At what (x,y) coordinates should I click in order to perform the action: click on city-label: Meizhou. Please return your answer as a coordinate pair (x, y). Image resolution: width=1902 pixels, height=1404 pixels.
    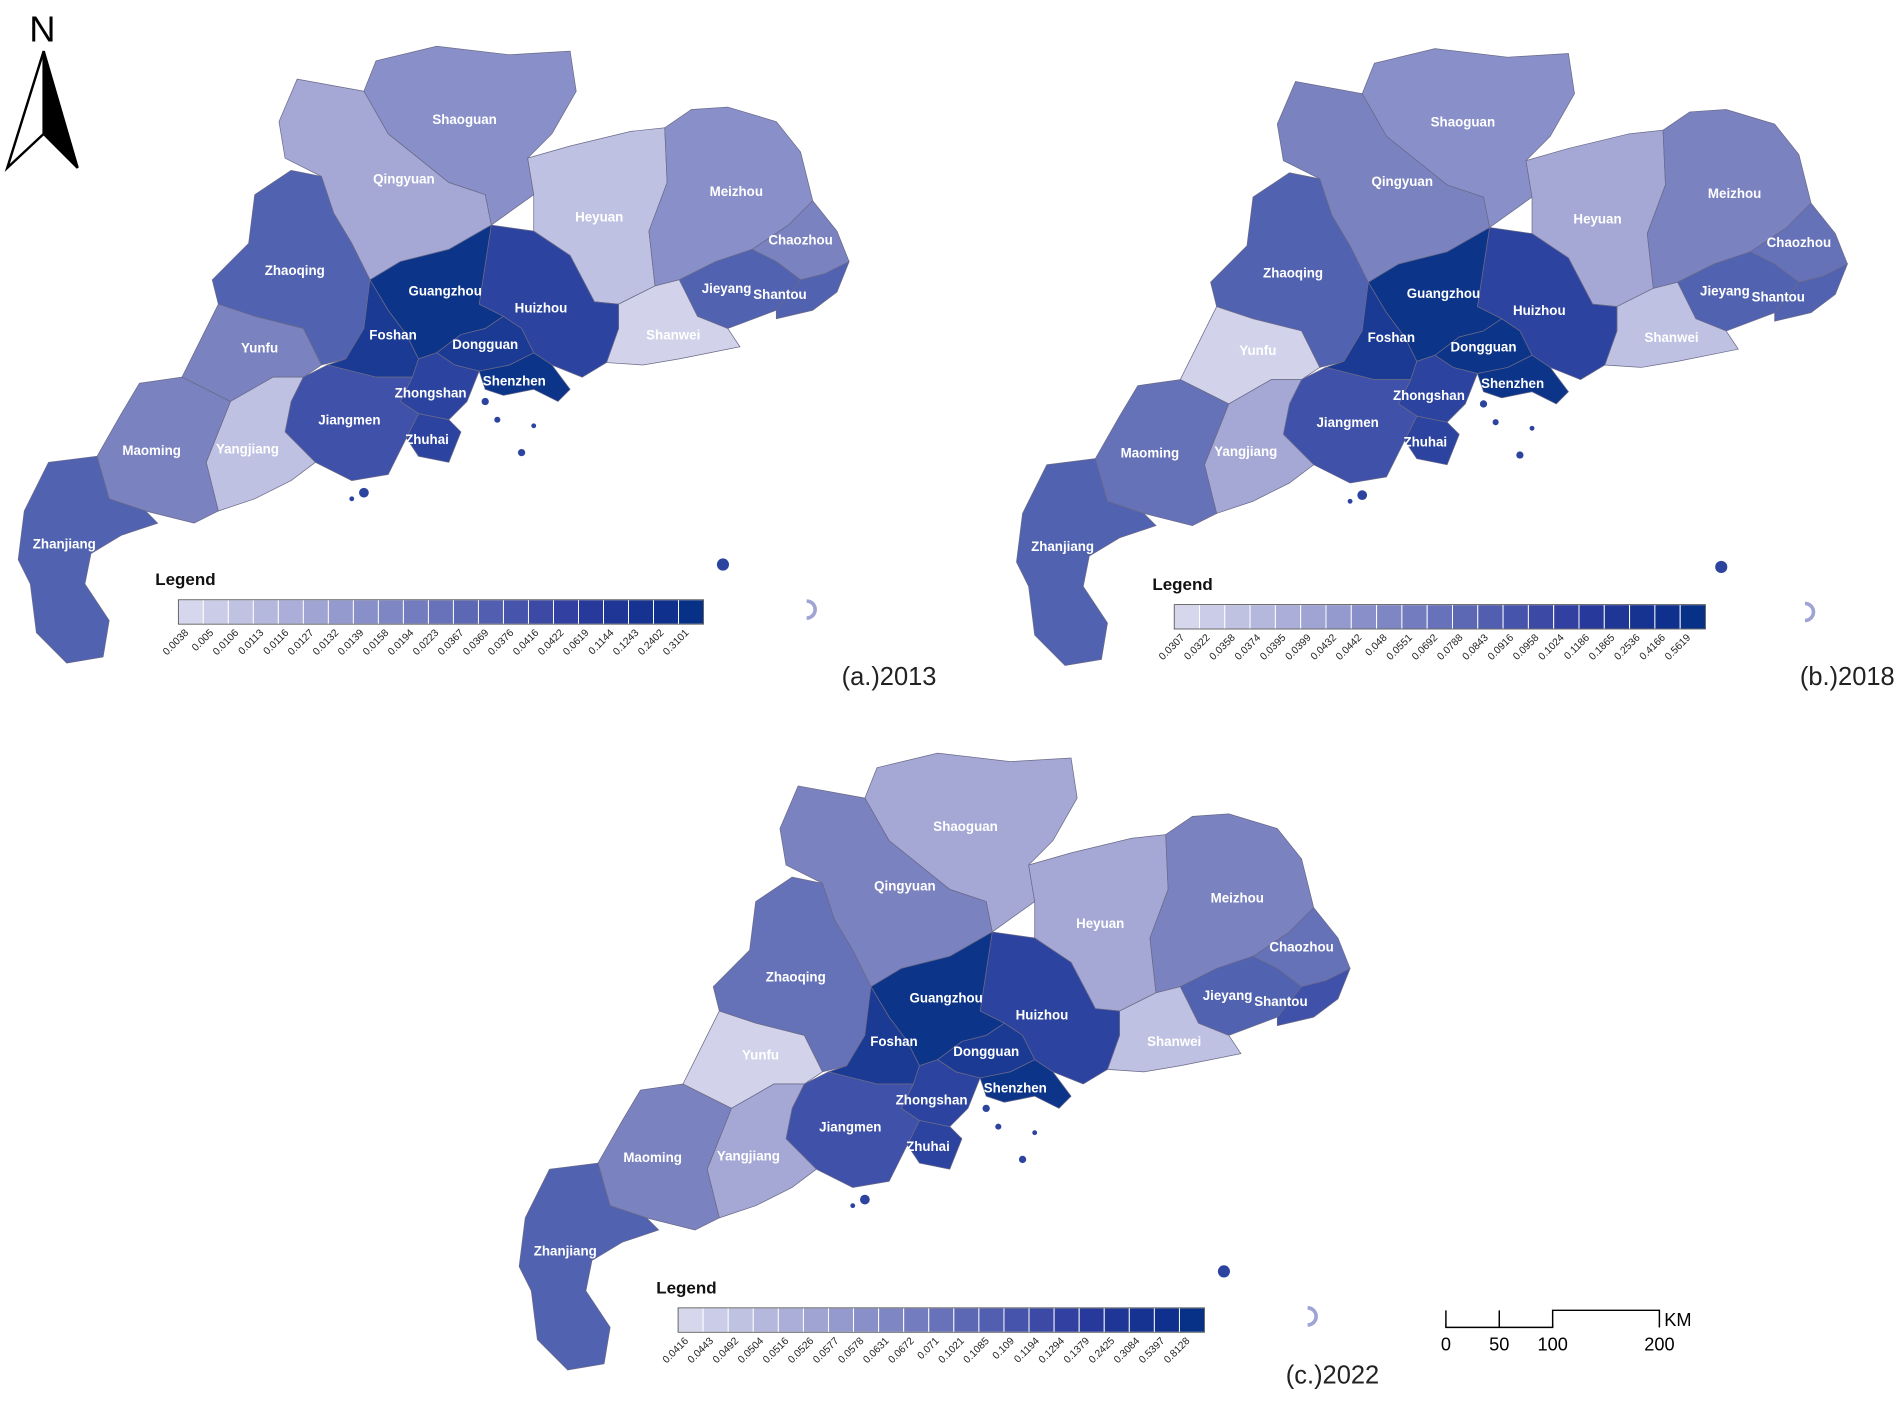
    Looking at the image, I should click on (736, 191).